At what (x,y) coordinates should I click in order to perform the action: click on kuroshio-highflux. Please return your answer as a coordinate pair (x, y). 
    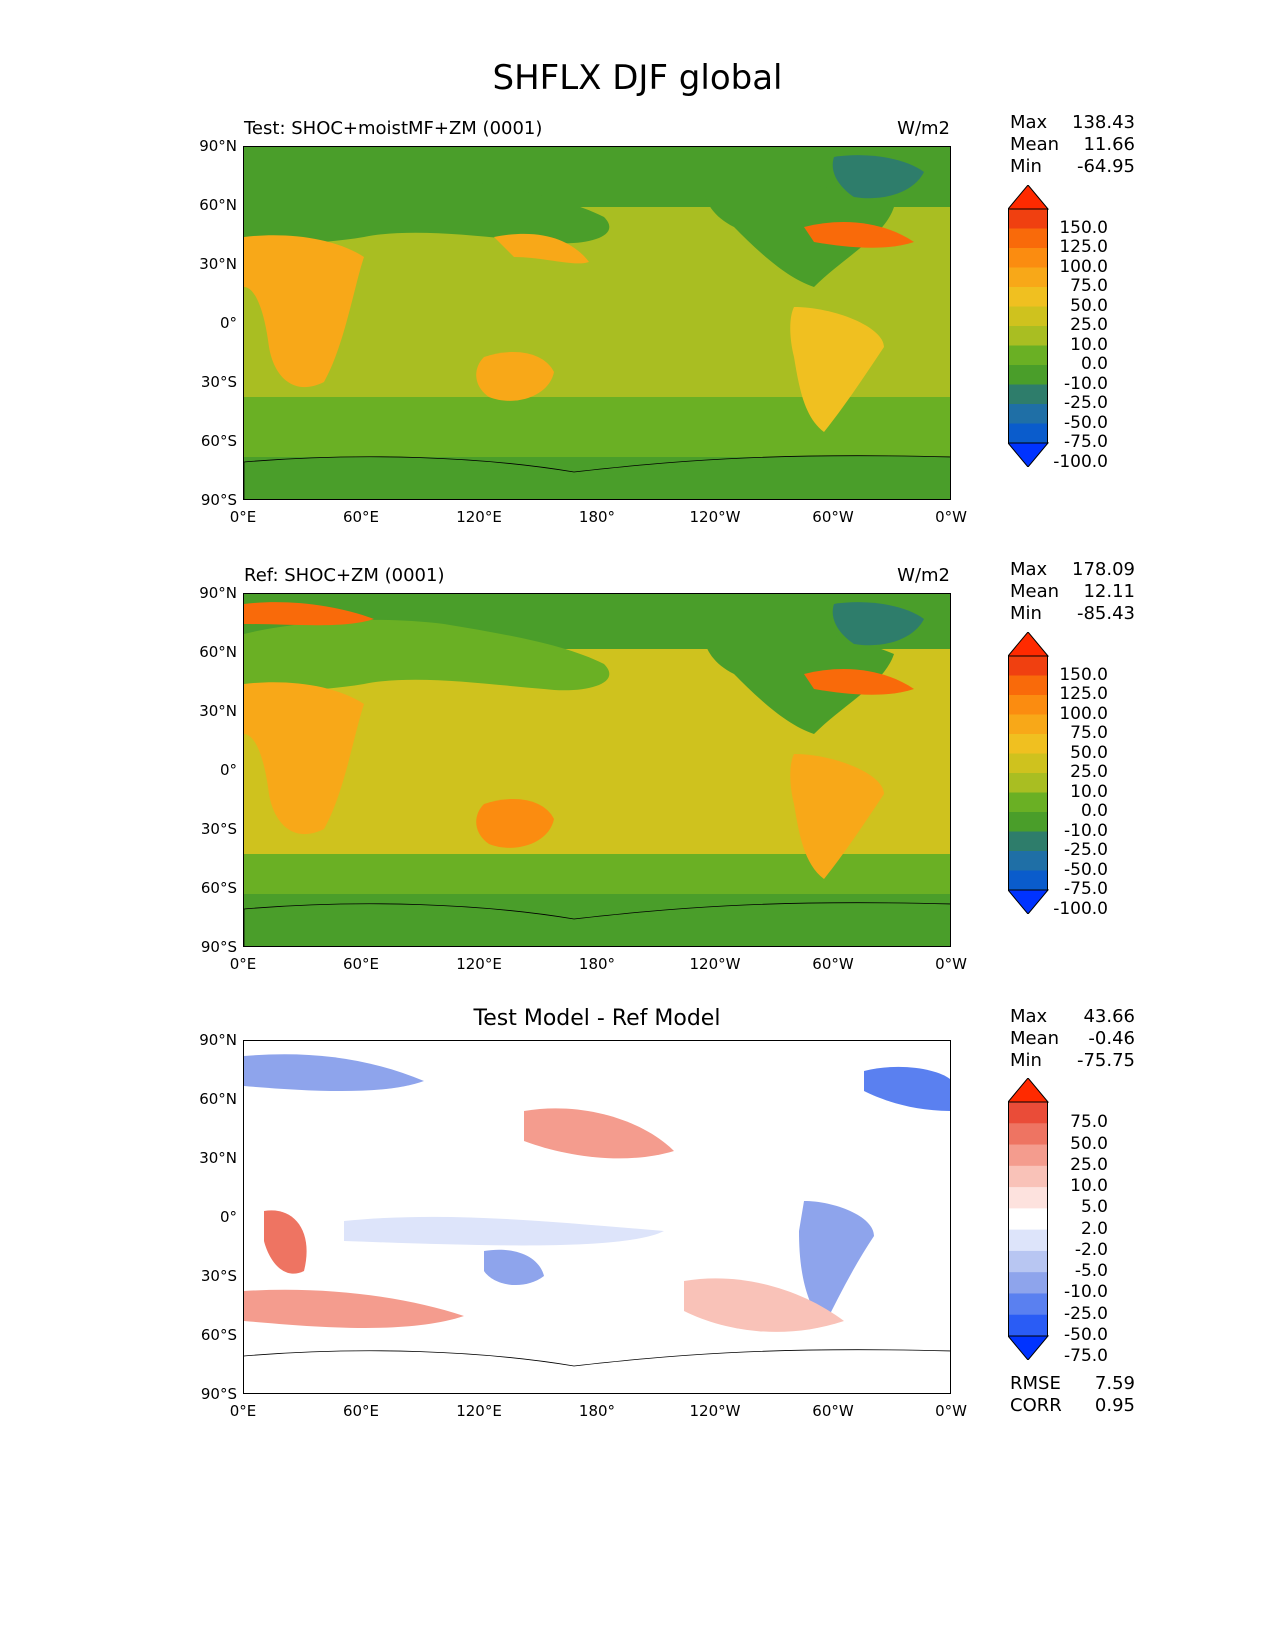
    Looking at the image, I should click on (541, 248).